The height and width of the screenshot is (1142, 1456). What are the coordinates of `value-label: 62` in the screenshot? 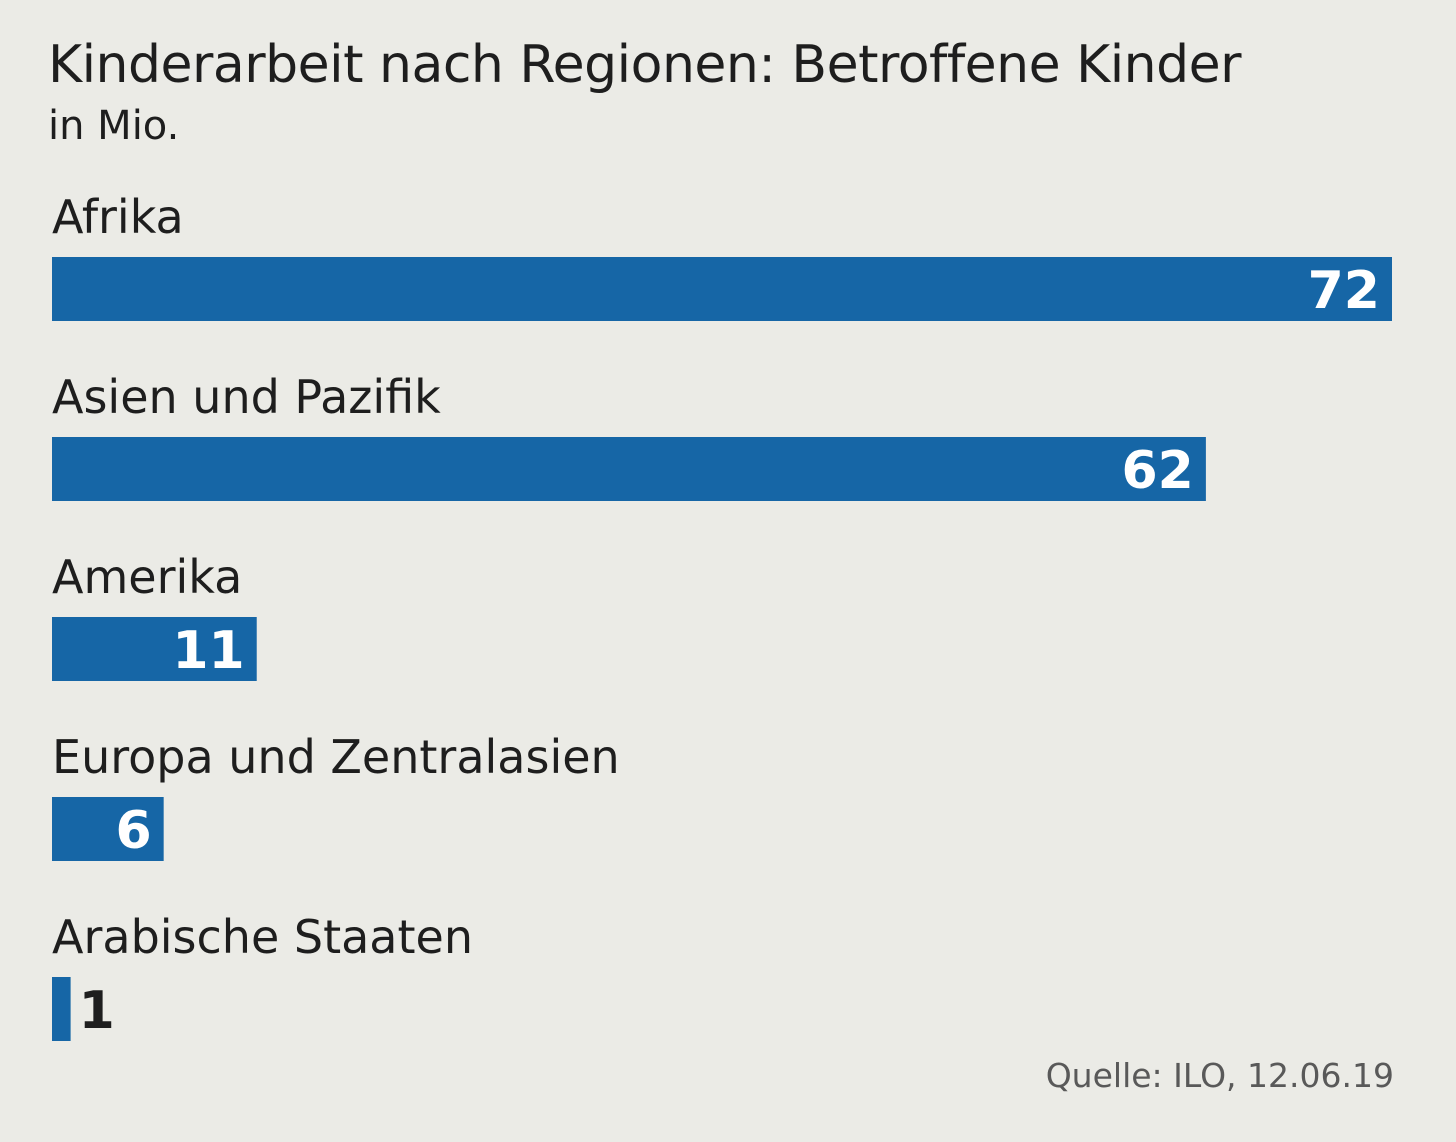 It's located at (1158, 471).